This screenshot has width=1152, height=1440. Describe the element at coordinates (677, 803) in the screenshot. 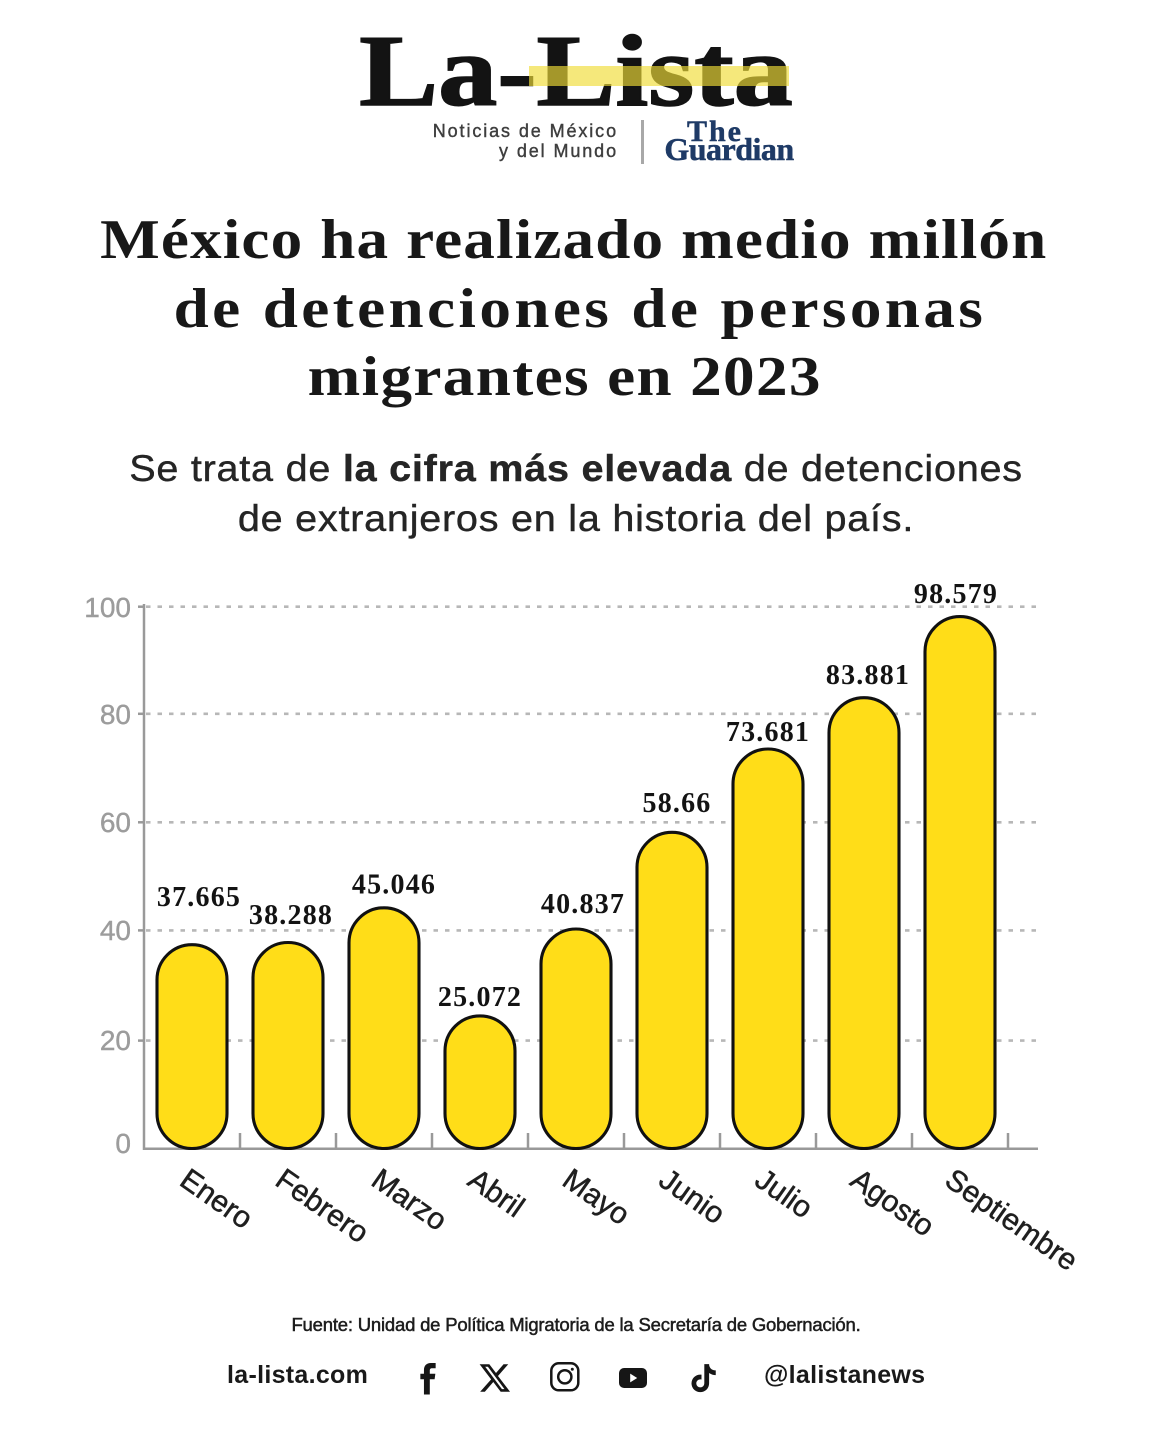

I see `svg-text: 58.66` at that location.